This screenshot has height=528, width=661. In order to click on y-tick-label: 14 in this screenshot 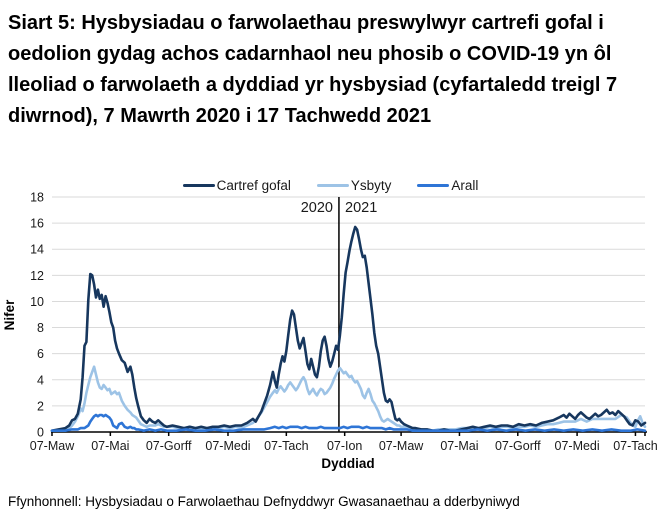, I will do `click(37, 250)`.